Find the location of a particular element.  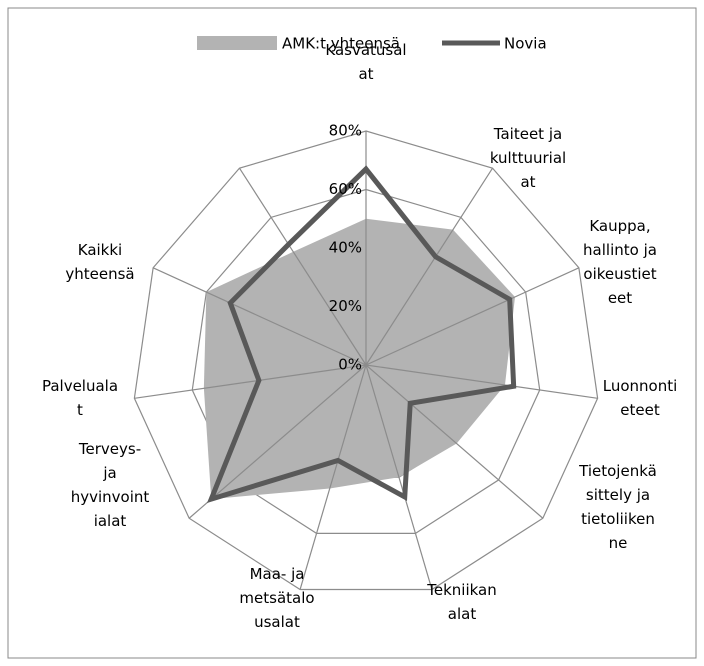

y-tick-label: 80% is located at coordinates (345, 131).